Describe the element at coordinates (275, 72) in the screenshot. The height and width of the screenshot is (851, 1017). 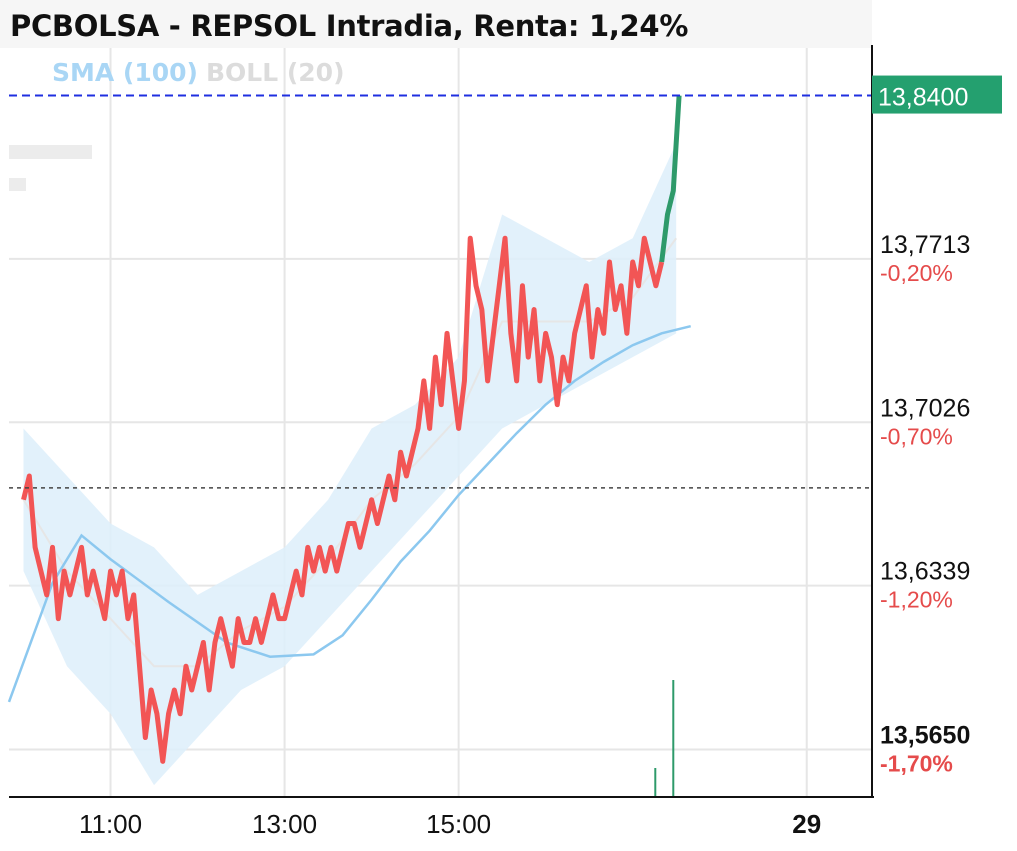
I see `legend-boll: BOLL (20)` at that location.